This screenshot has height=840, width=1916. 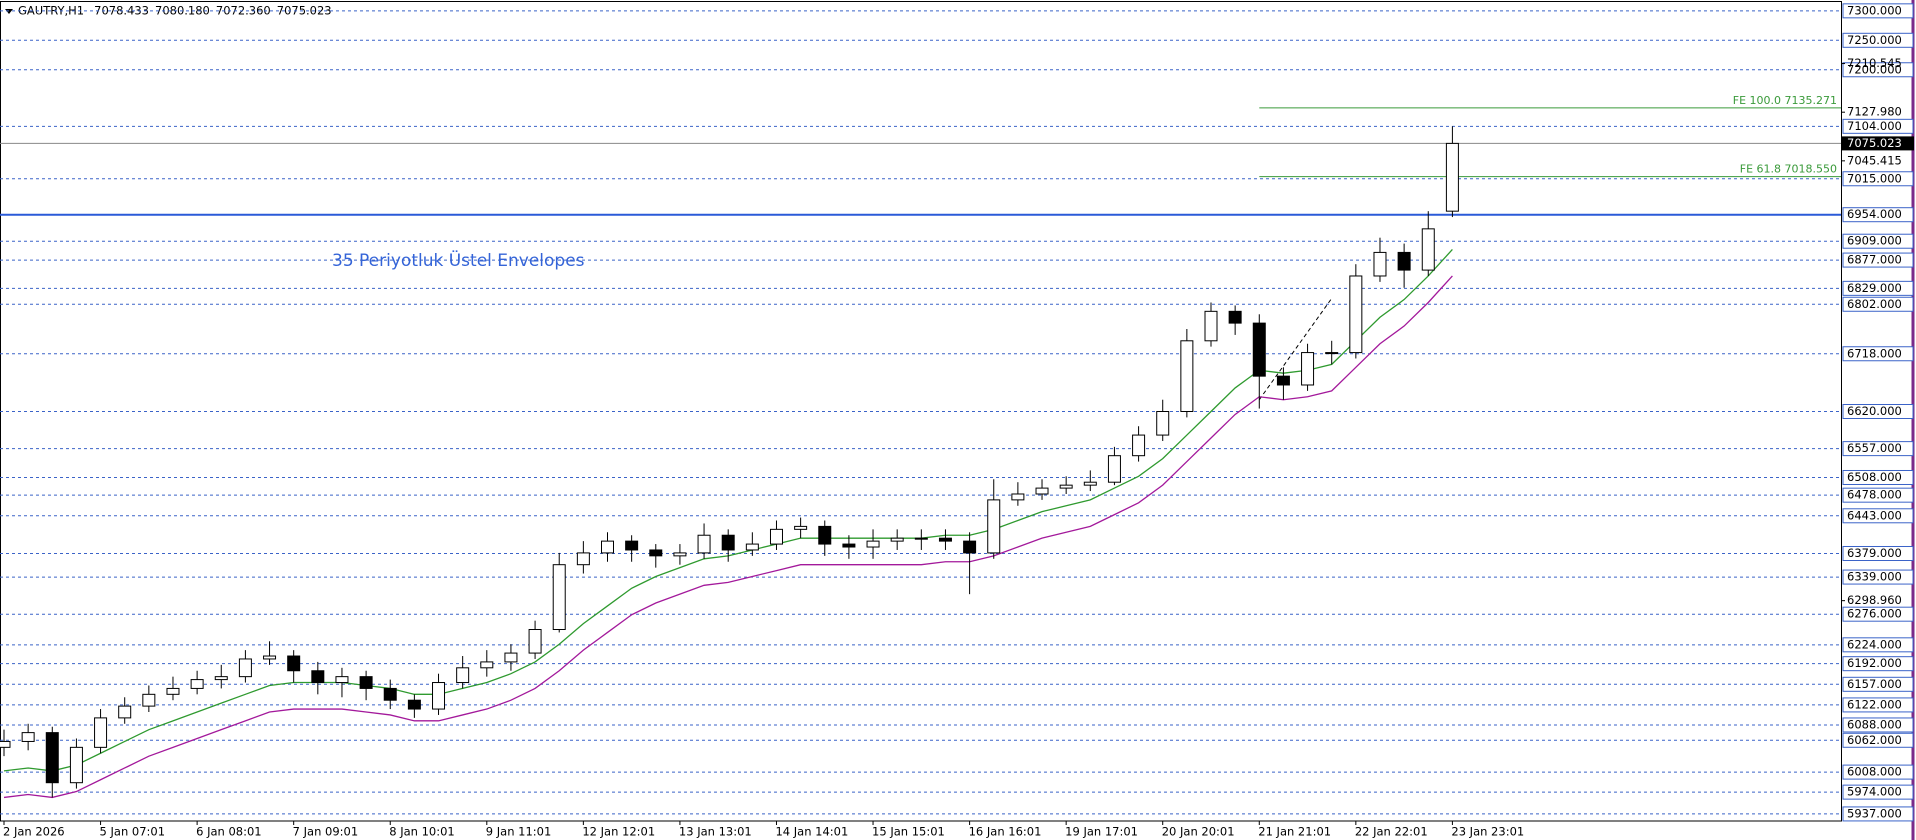 I want to click on y-tick-label: 7015.000, so click(x=1874, y=178).